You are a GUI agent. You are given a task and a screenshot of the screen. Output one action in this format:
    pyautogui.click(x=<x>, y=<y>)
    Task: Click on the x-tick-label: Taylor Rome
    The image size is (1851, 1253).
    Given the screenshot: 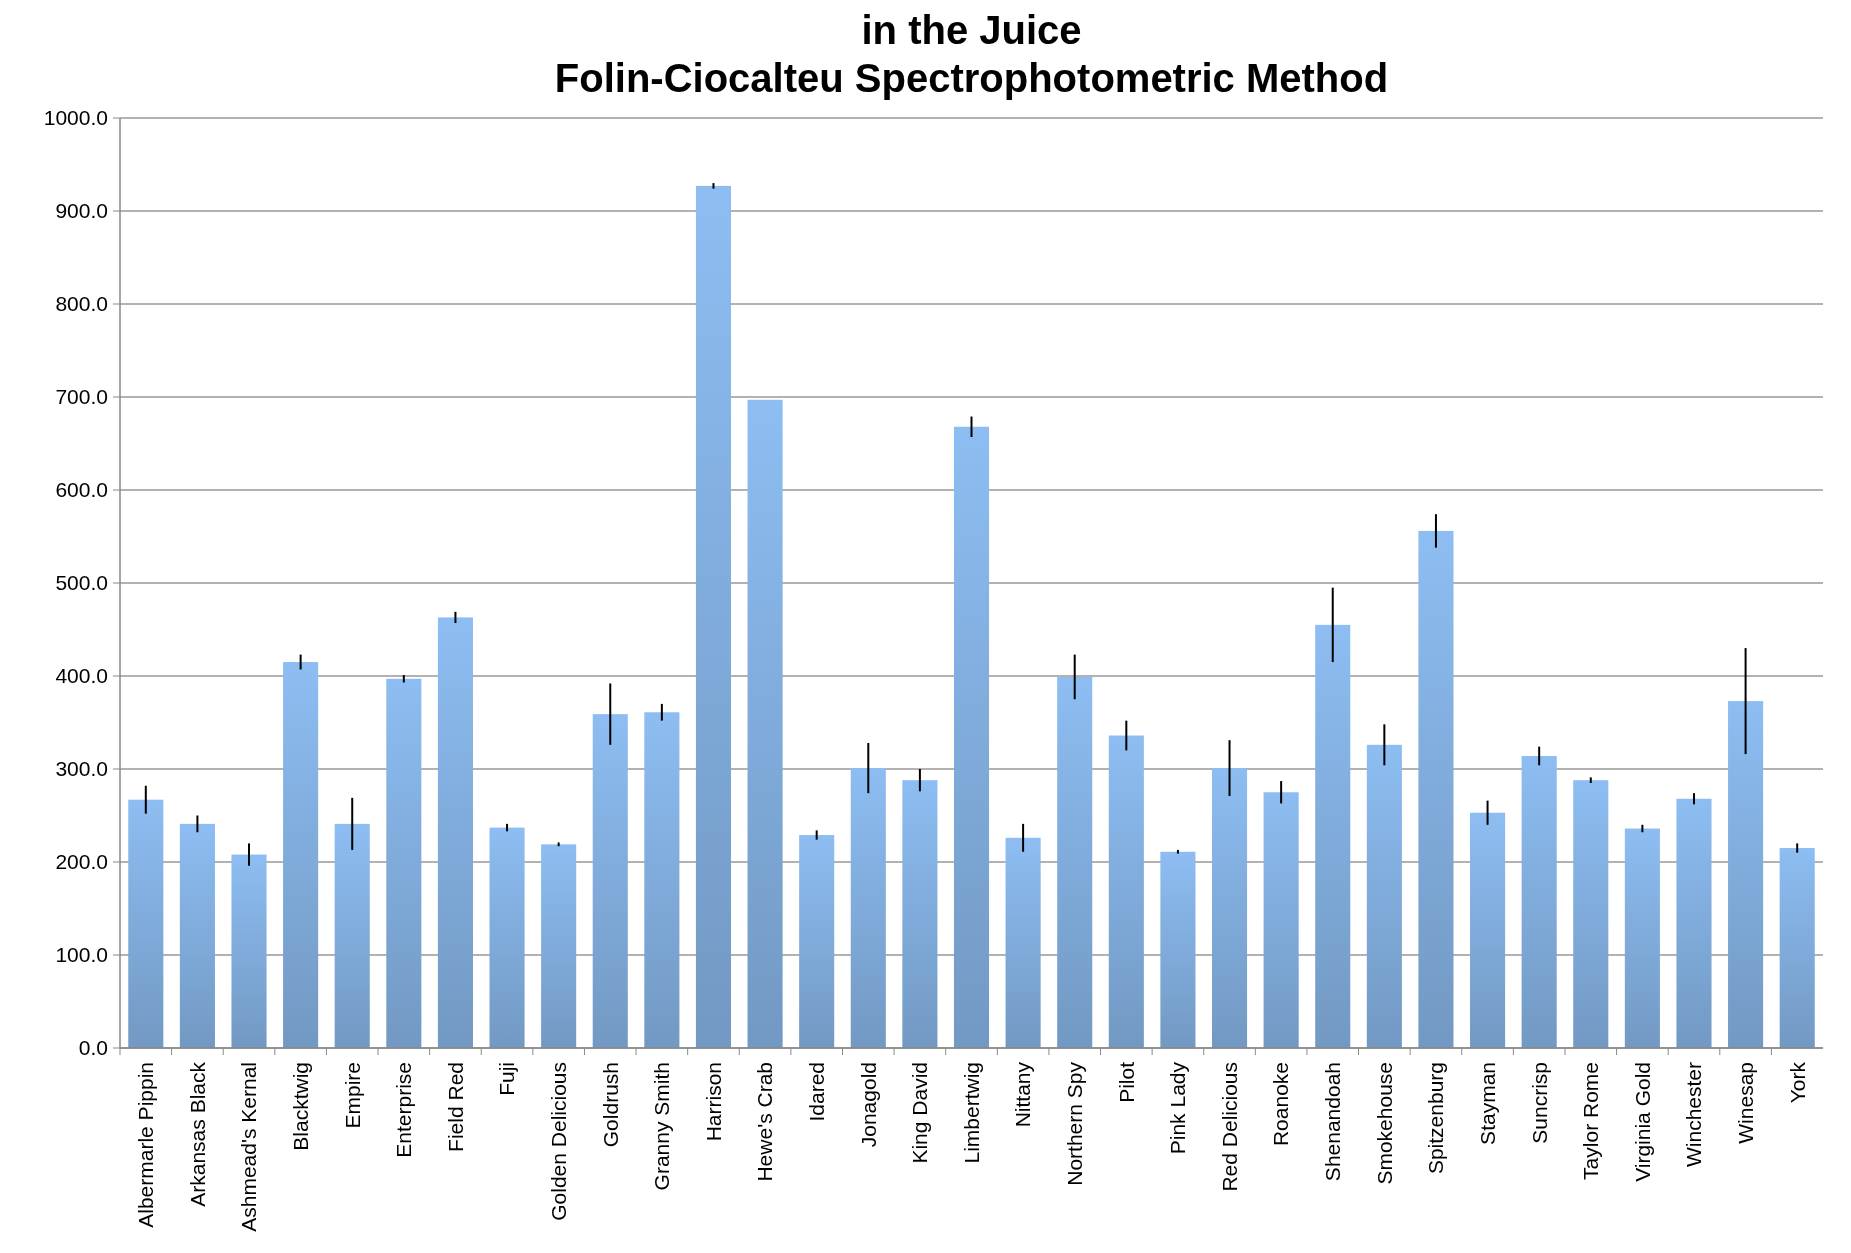 What is the action you would take?
    pyautogui.click(x=1591, y=1121)
    